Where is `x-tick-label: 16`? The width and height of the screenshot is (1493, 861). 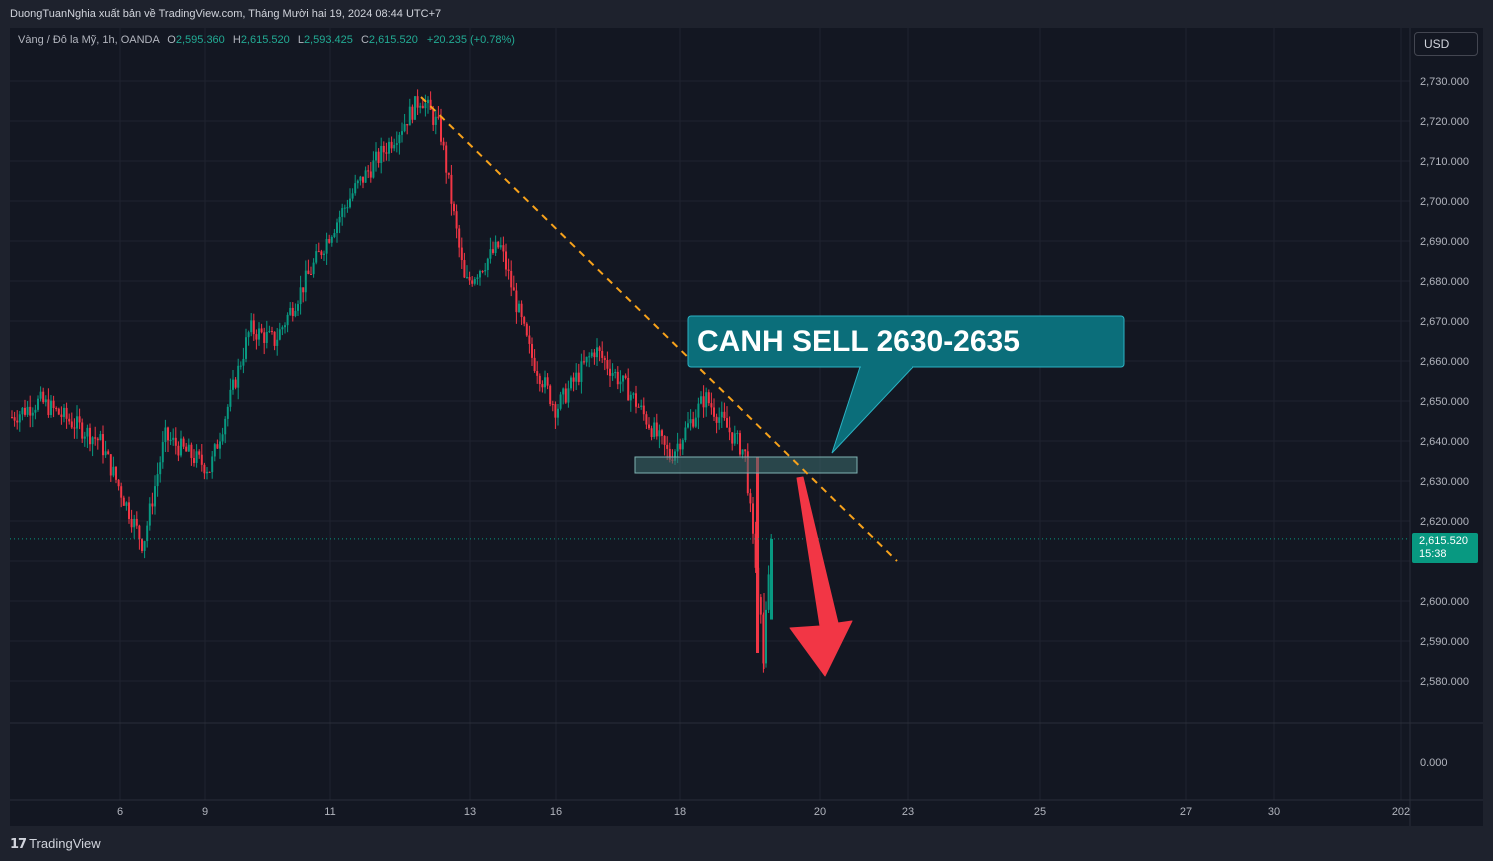 x-tick-label: 16 is located at coordinates (556, 812).